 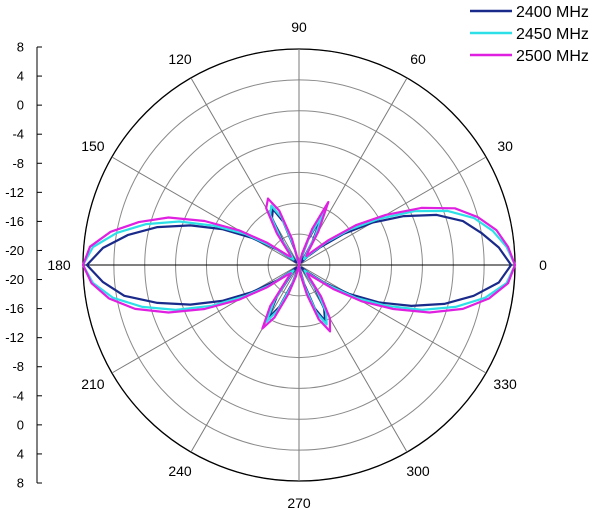 I want to click on angle-label: 0, so click(x=543, y=265).